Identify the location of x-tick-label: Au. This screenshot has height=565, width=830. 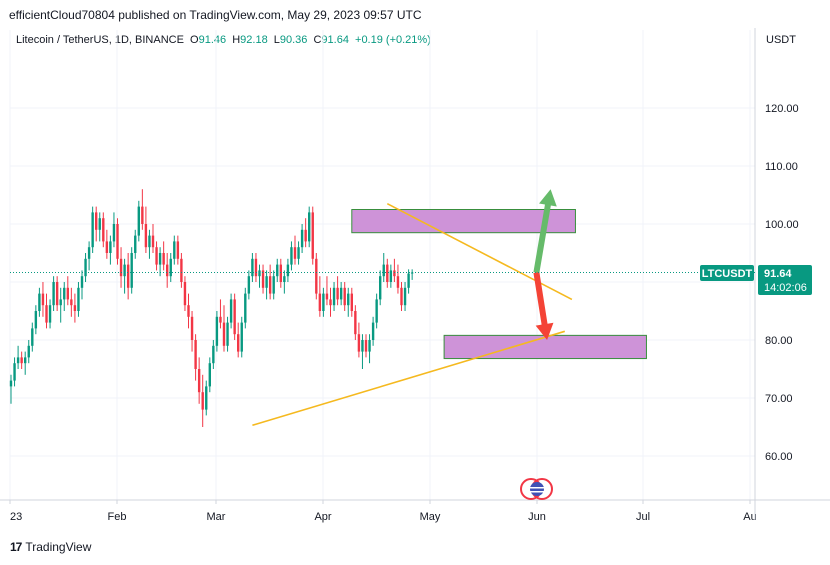
(749, 517).